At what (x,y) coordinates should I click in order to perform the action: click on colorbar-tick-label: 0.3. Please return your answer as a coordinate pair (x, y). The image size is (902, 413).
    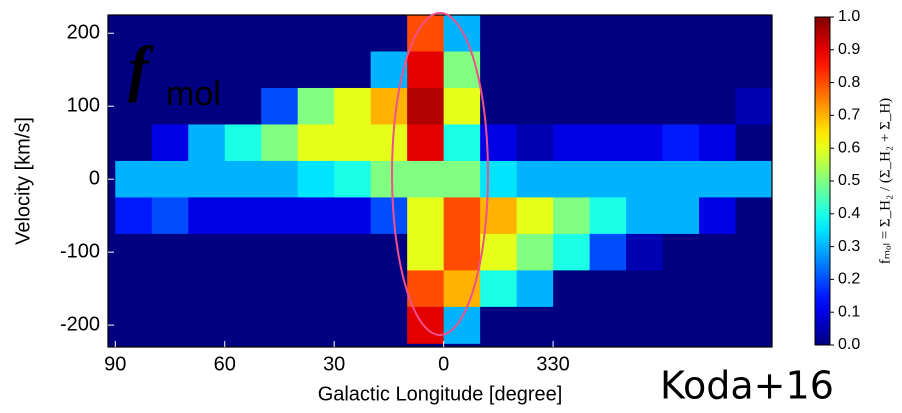
    Looking at the image, I should click on (849, 246).